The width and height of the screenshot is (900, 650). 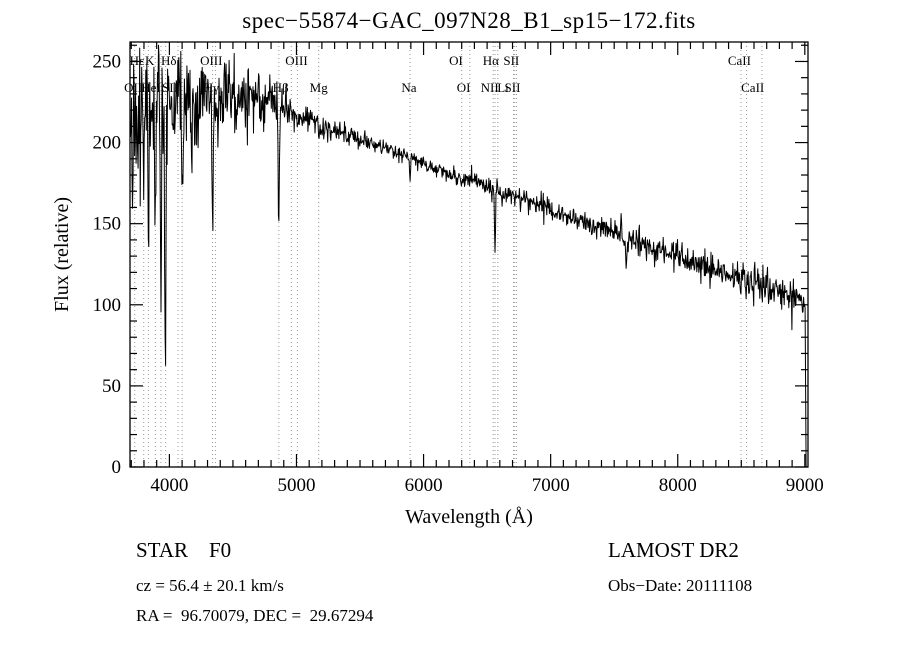 I want to click on spectral-line-label: Hδ, so click(x=169, y=60).